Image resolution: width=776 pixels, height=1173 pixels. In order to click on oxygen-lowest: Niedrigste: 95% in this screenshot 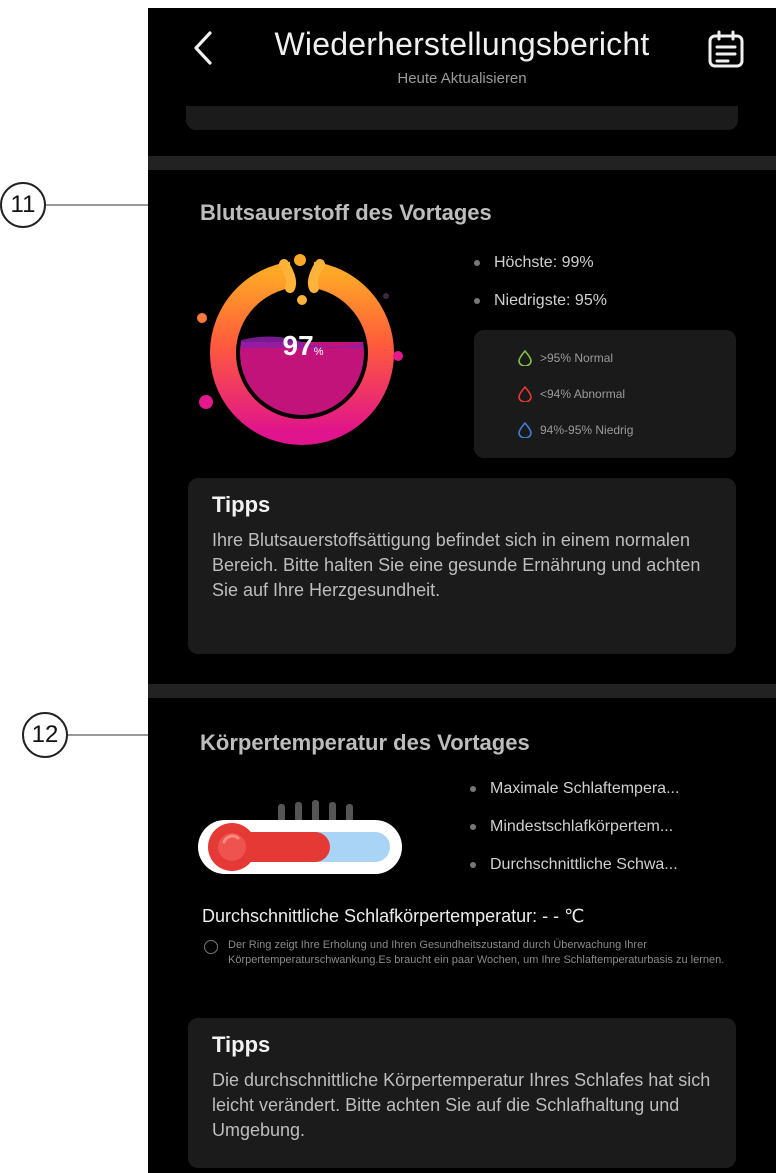, I will do `click(540, 301)`.